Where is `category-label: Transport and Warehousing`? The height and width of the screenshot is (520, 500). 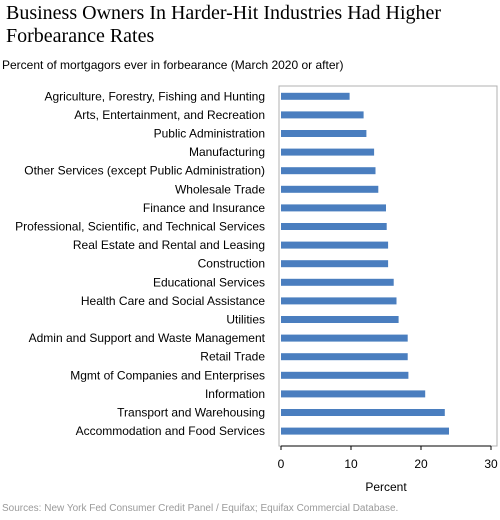 category-label: Transport and Warehousing is located at coordinates (191, 413).